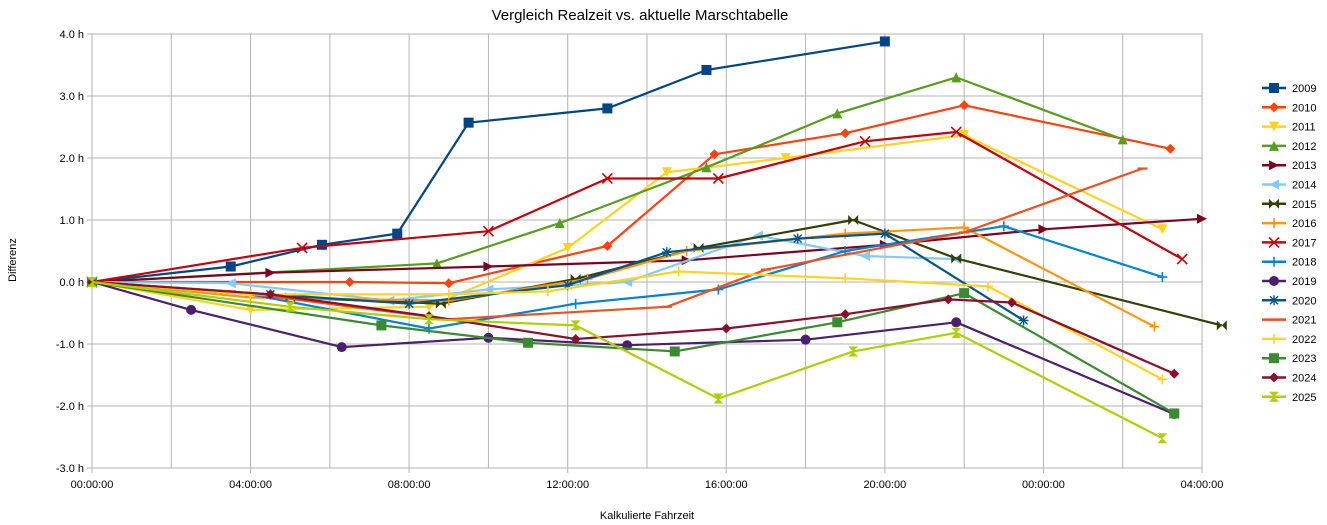 This screenshot has height=525, width=1327. I want to click on legend-label: 2023, so click(1304, 359).